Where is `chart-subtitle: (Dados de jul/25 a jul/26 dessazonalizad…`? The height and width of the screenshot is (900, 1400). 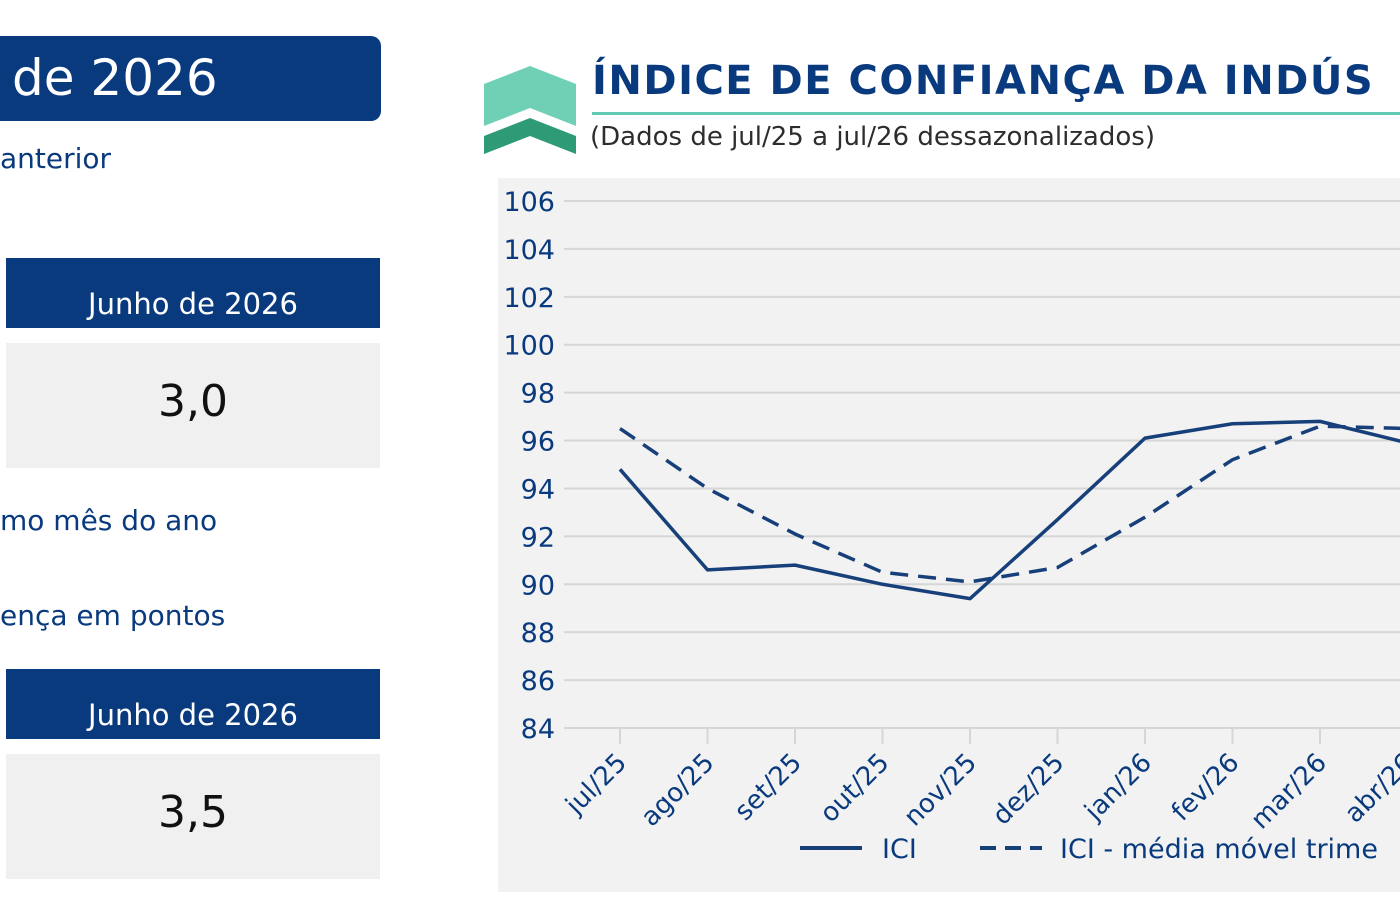
chart-subtitle: (Dados de jul/25 a jul/26 dessazonalizad… is located at coordinates (872, 137).